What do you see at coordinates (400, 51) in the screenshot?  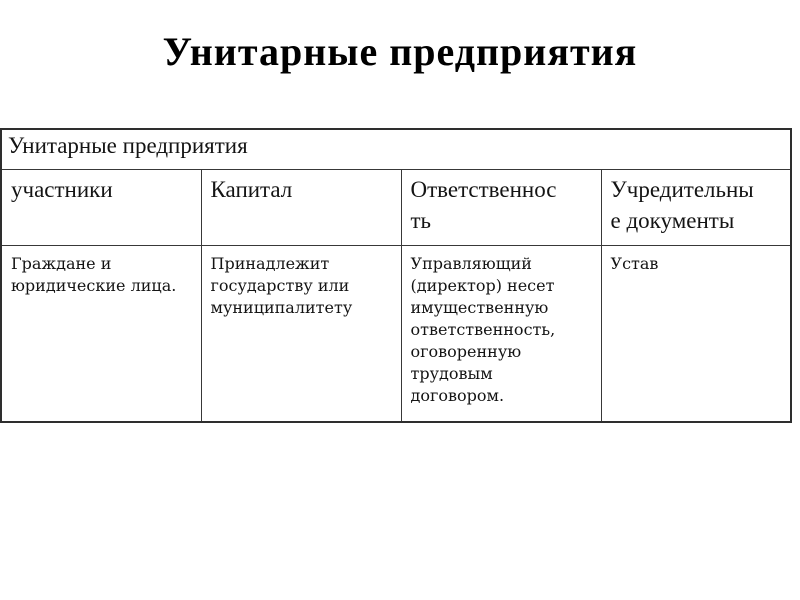 I see `page-title: Унитарные предприятия` at bounding box center [400, 51].